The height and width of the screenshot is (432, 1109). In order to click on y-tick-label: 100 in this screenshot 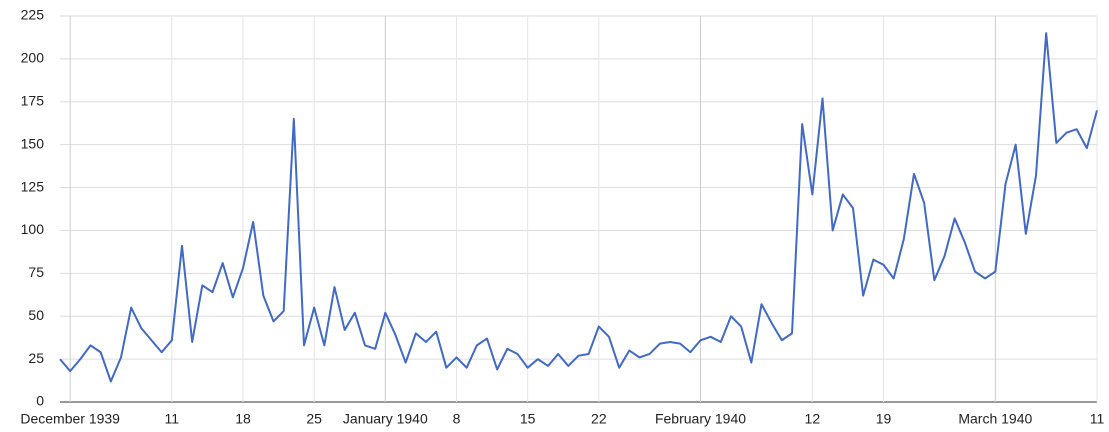, I will do `click(33, 229)`.